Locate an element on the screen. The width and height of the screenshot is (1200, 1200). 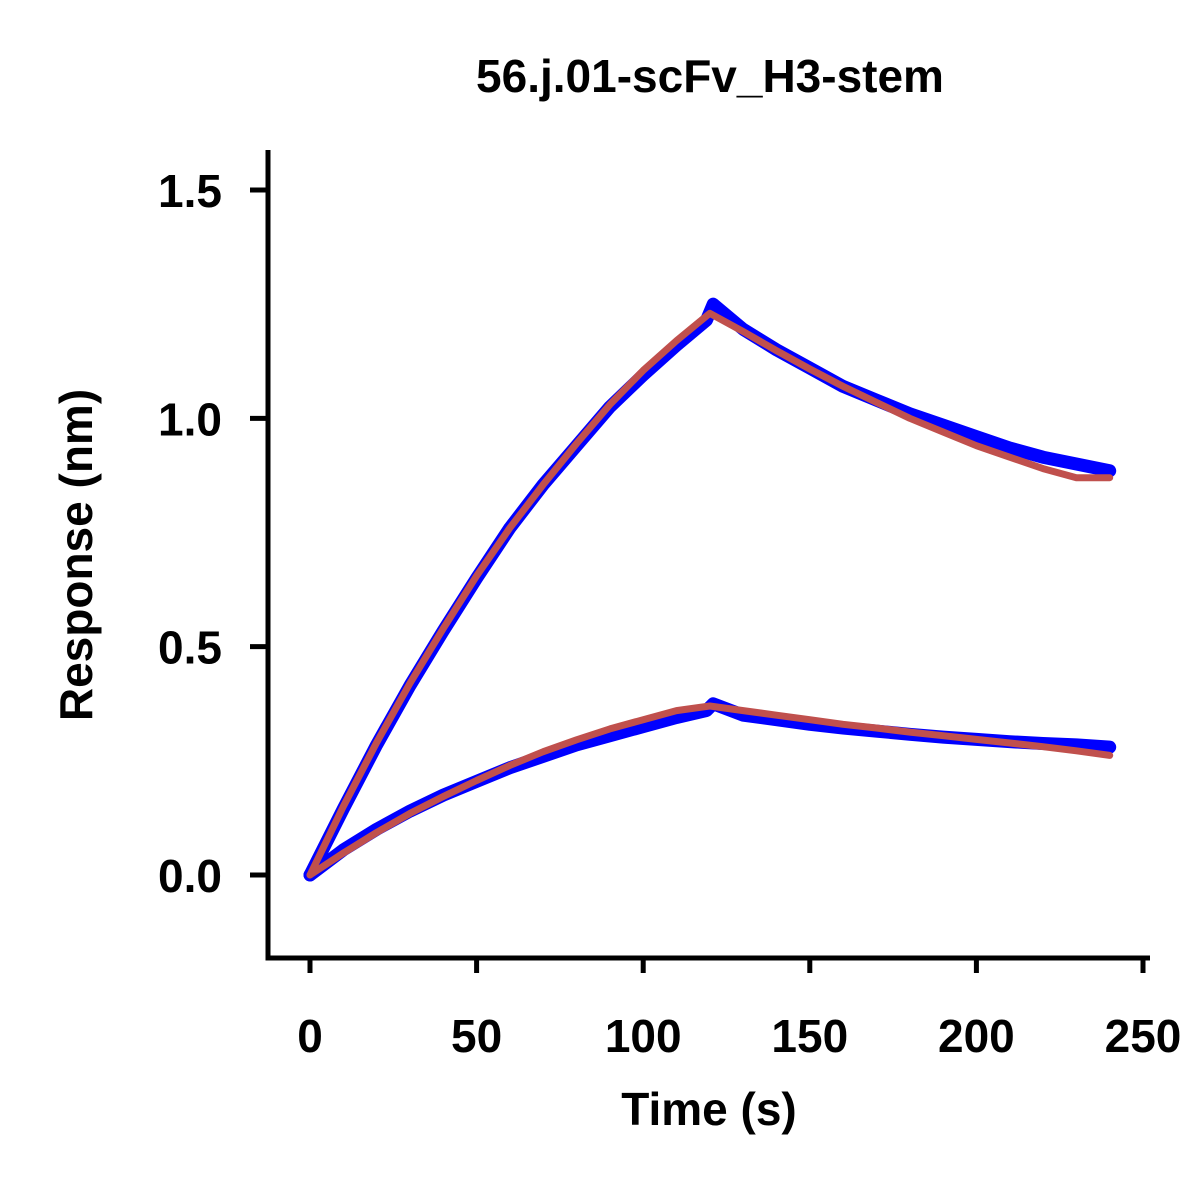
y-tick-label: 0.0 is located at coordinates (190, 876).